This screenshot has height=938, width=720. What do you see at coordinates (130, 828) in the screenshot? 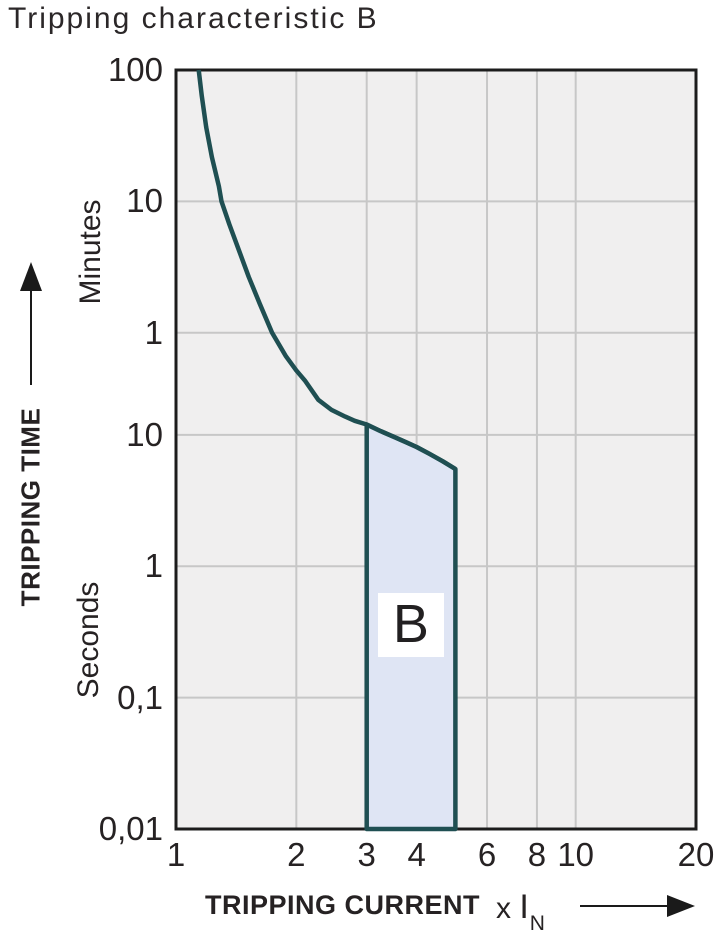
I see `y-tick-label: 0,01` at bounding box center [130, 828].